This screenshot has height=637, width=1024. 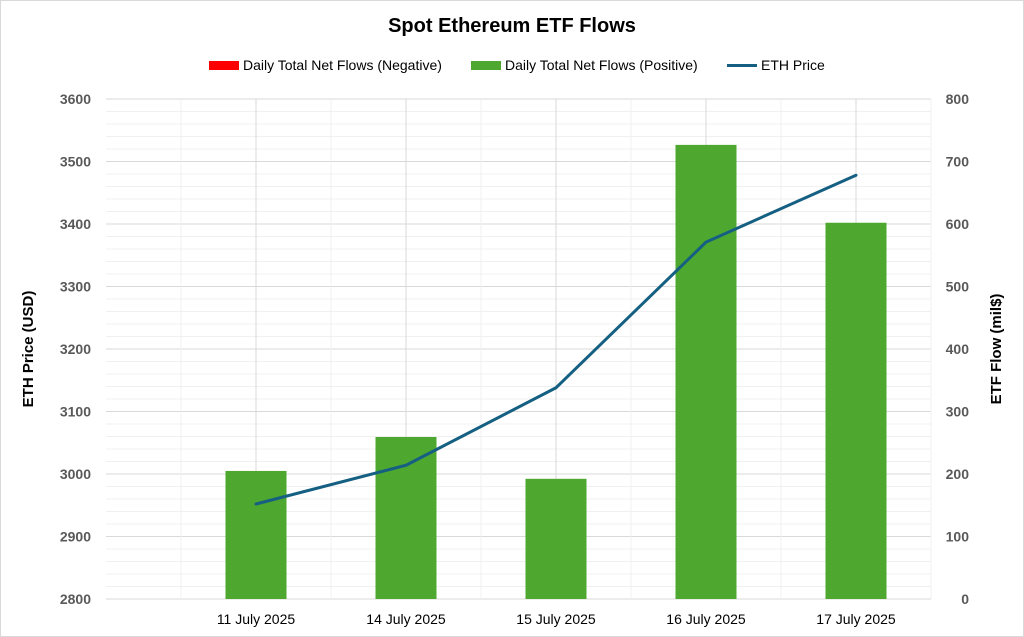 What do you see at coordinates (706, 619) in the screenshot?
I see `x-tick-label: 16 July 2025` at bounding box center [706, 619].